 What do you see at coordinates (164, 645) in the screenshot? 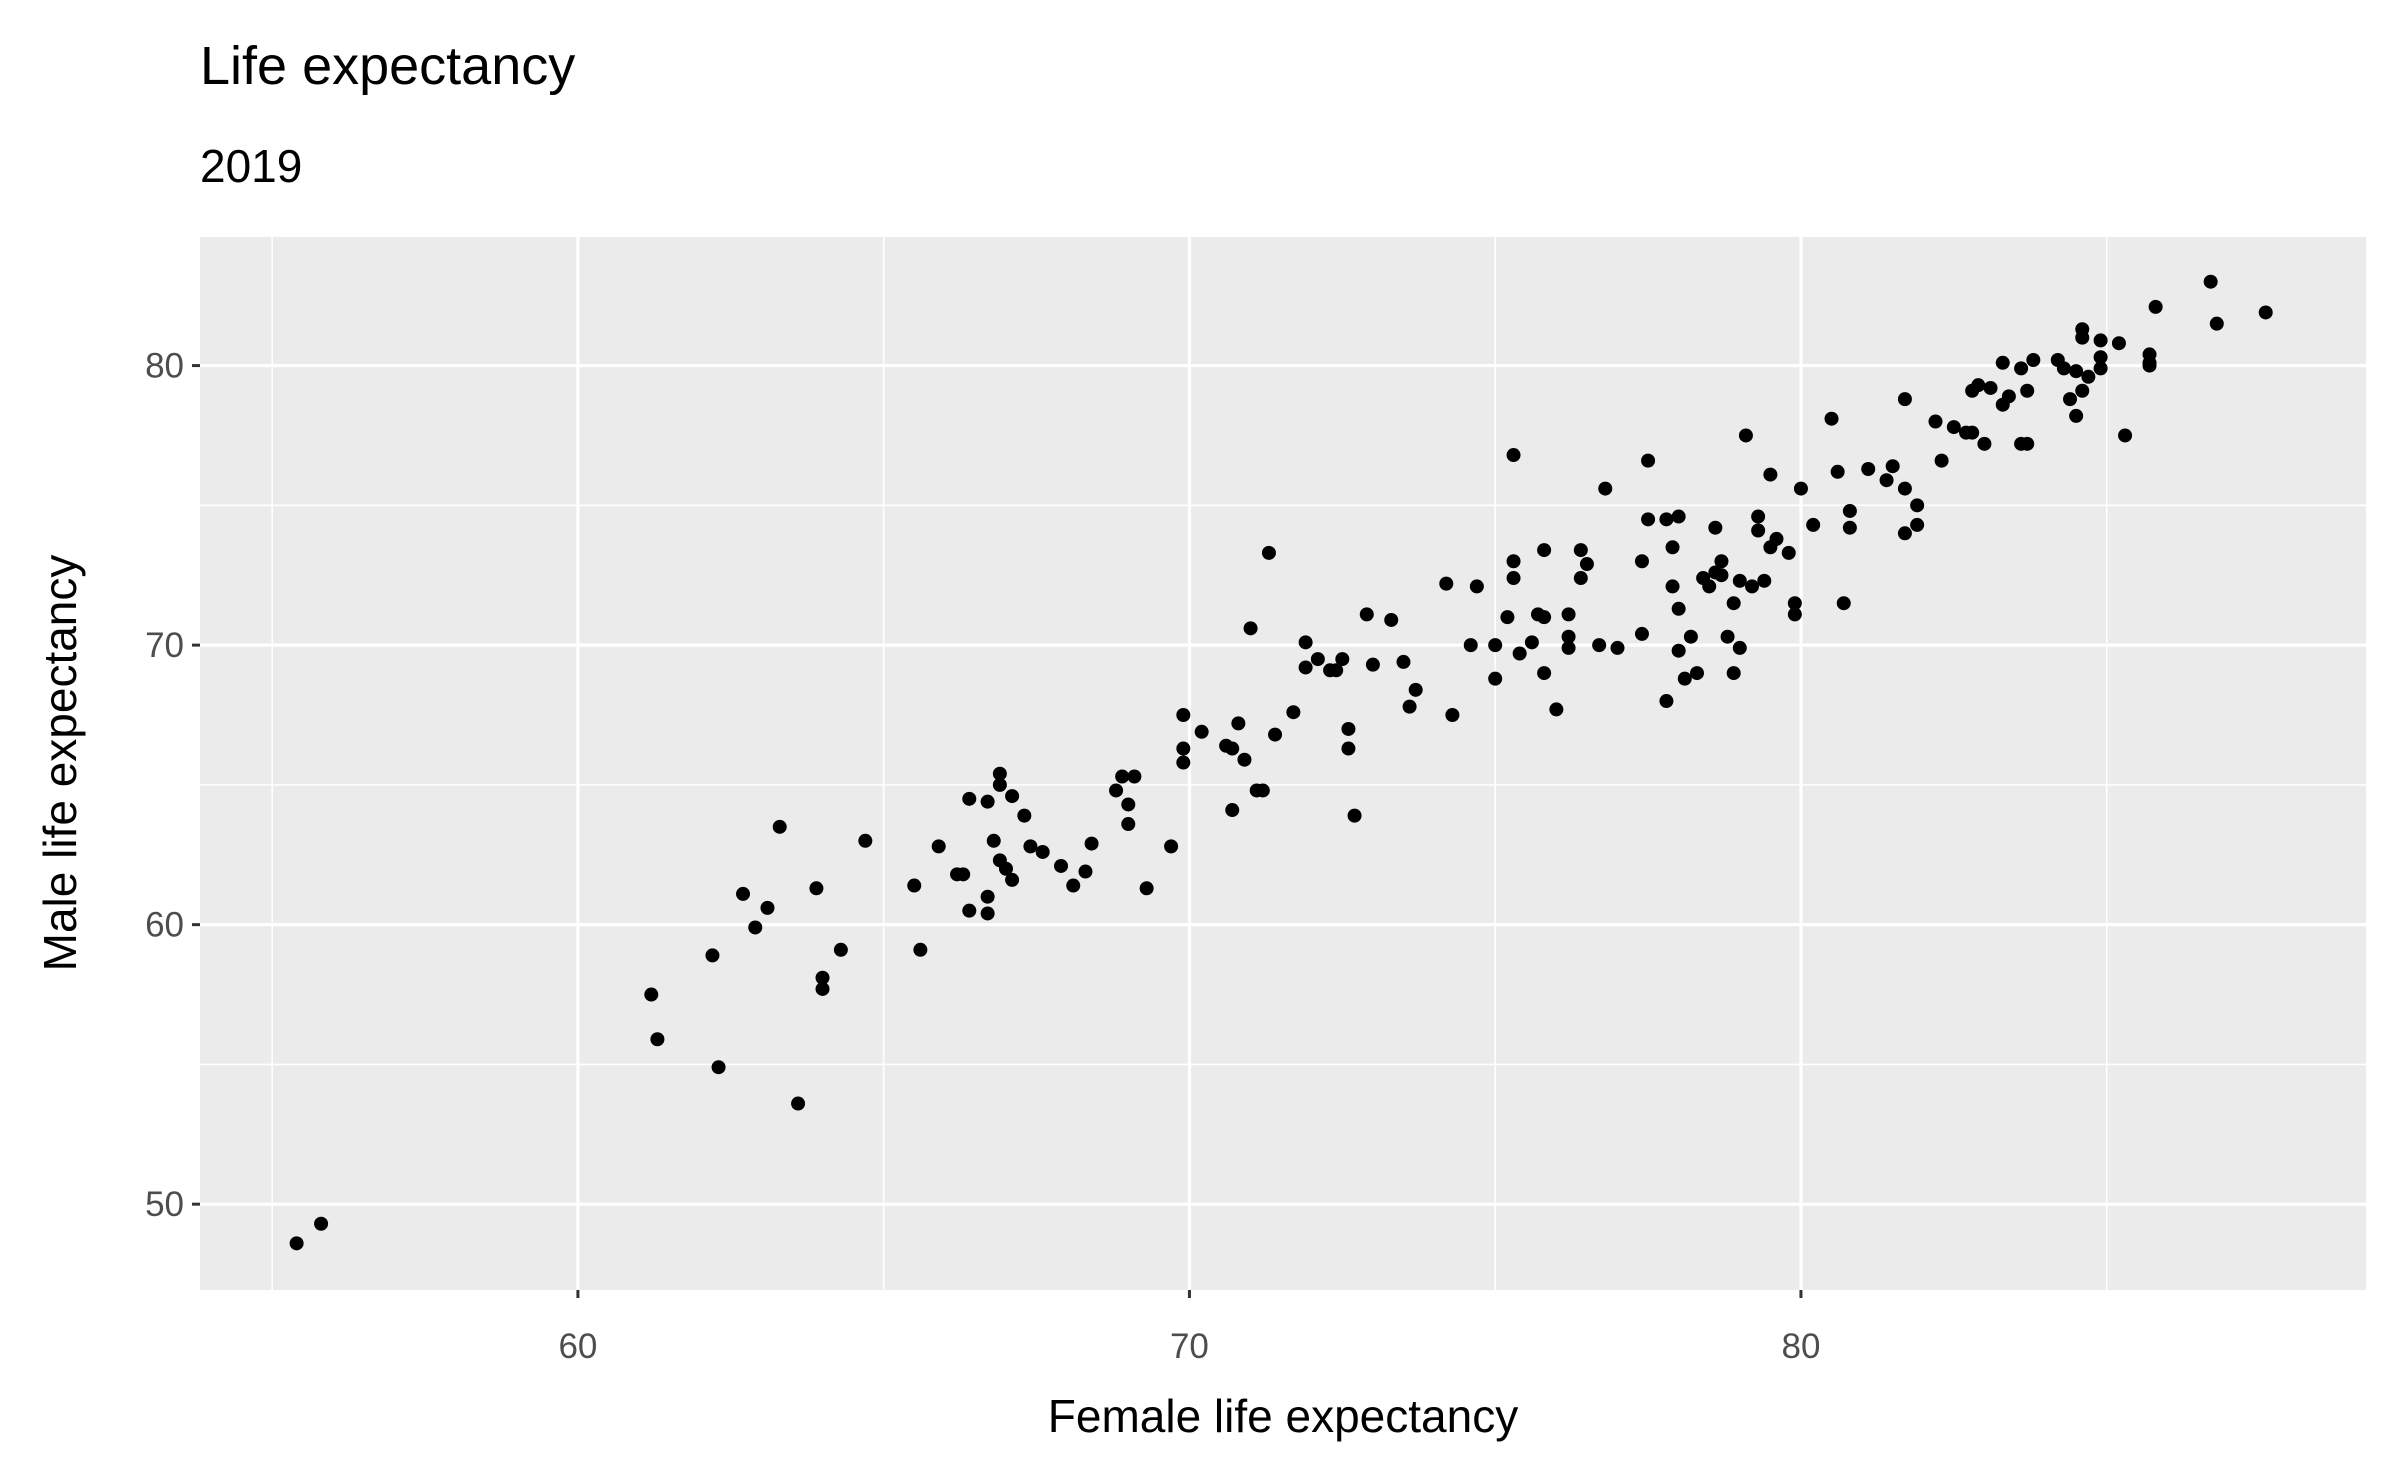
I see `y-tick-label: 70` at bounding box center [164, 645].